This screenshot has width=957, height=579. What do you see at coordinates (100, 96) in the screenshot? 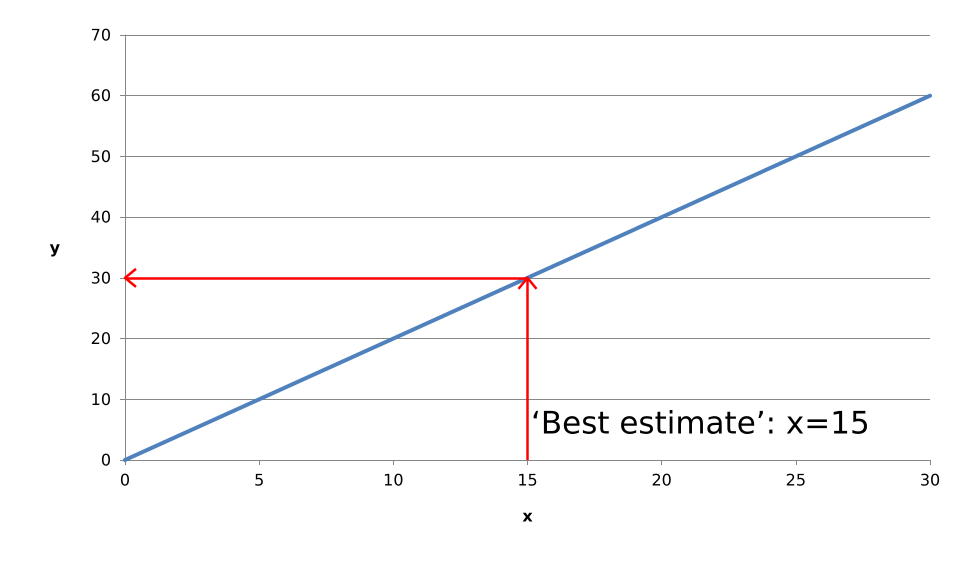
I see `y-tick-label: 60` at bounding box center [100, 96].